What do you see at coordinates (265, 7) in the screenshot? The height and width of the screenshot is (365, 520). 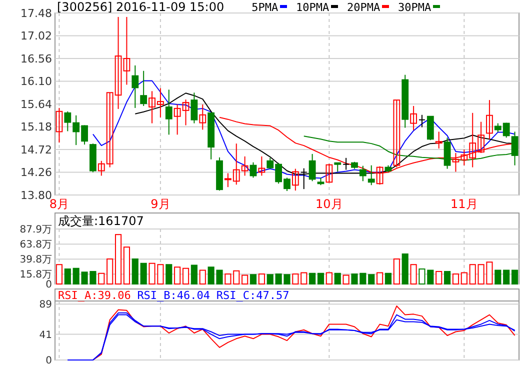 I see `legend-label: 5PMA` at bounding box center [265, 7].